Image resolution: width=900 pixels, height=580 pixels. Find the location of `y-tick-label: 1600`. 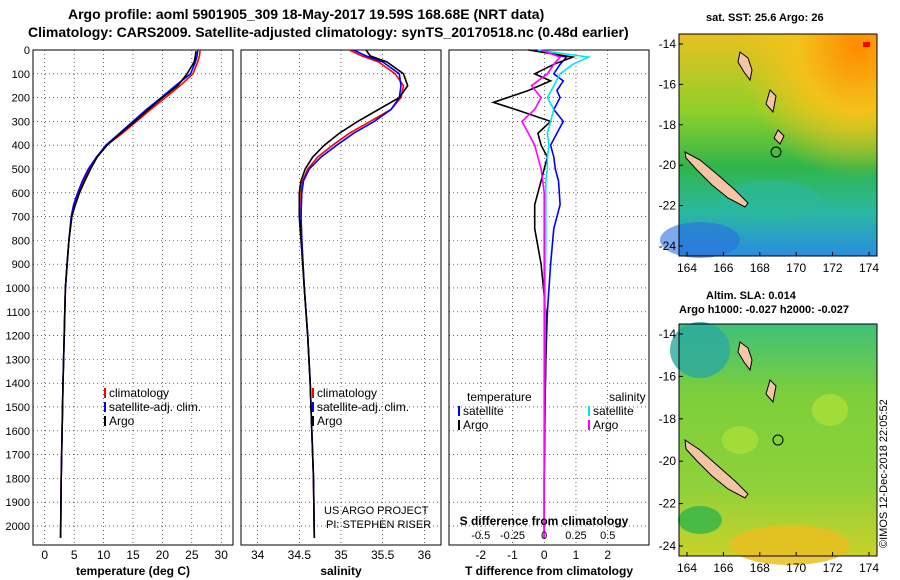

y-tick-label: 1600 is located at coordinates (18, 432).